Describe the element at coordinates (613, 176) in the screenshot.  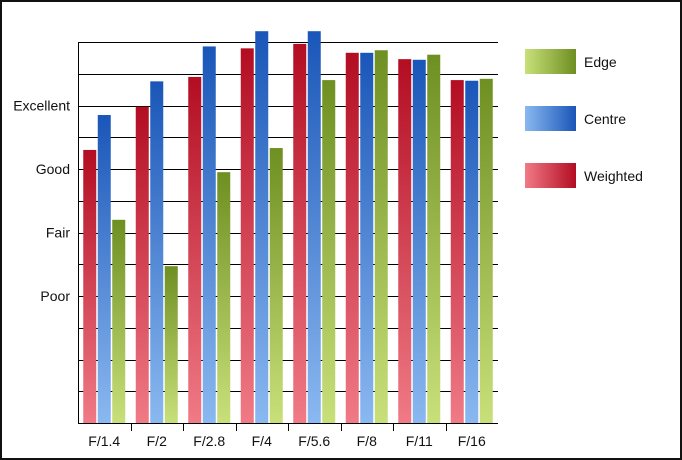
I see `legend-label-weighted: Weighted` at that location.